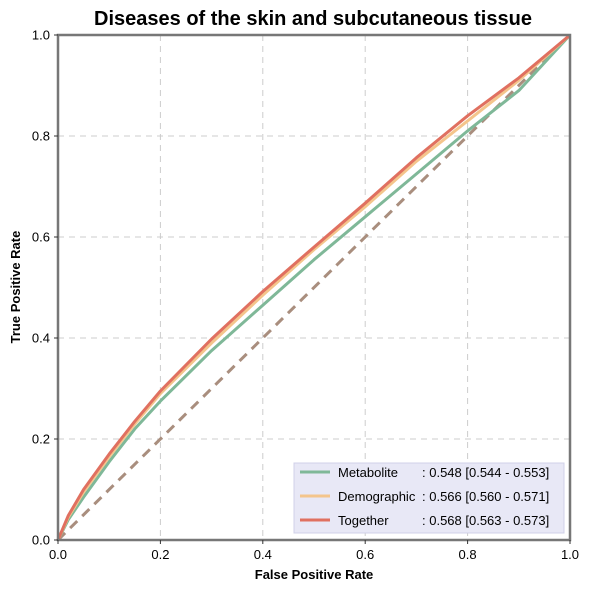 The image size is (591, 592). Describe the element at coordinates (41, 136) in the screenshot. I see `y-tick-label: 0.8` at that location.